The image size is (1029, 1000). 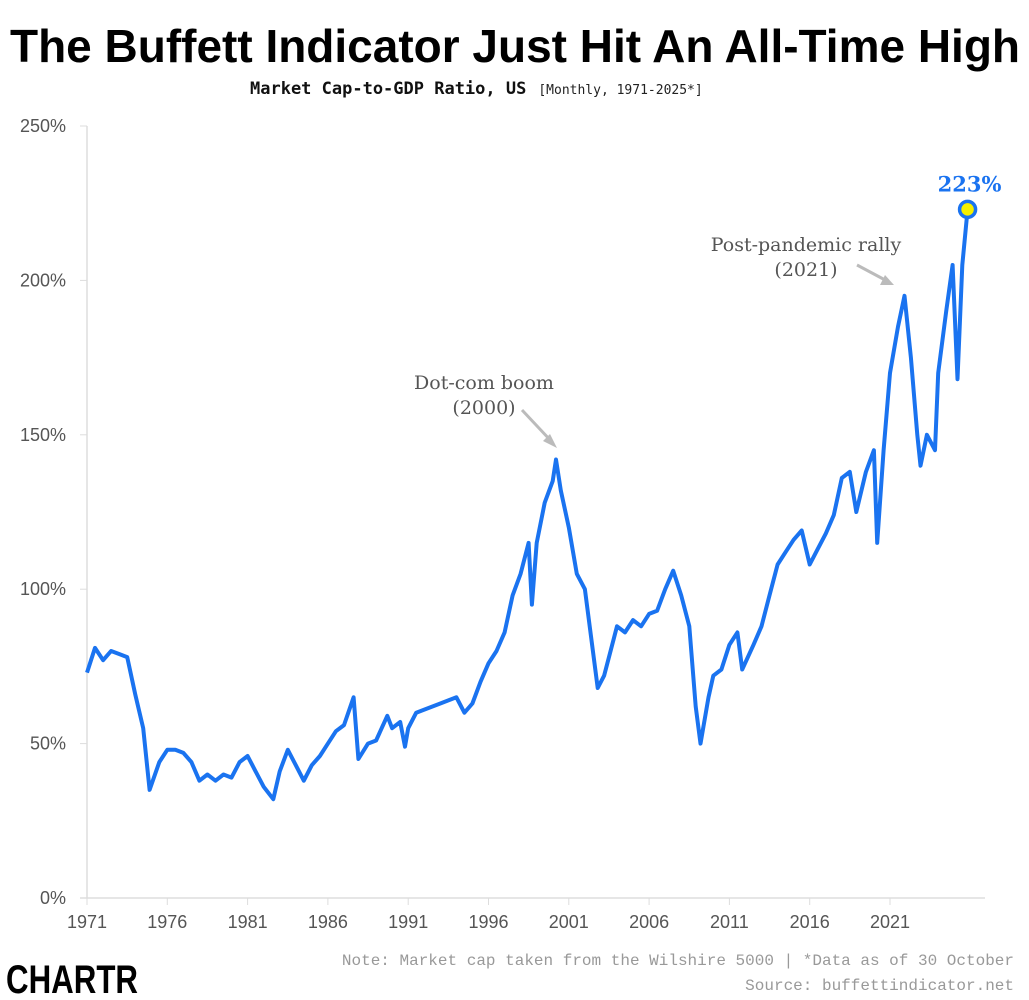 What do you see at coordinates (879, 986) in the screenshot?
I see `footer-source: Source: buffettindicator.net` at bounding box center [879, 986].